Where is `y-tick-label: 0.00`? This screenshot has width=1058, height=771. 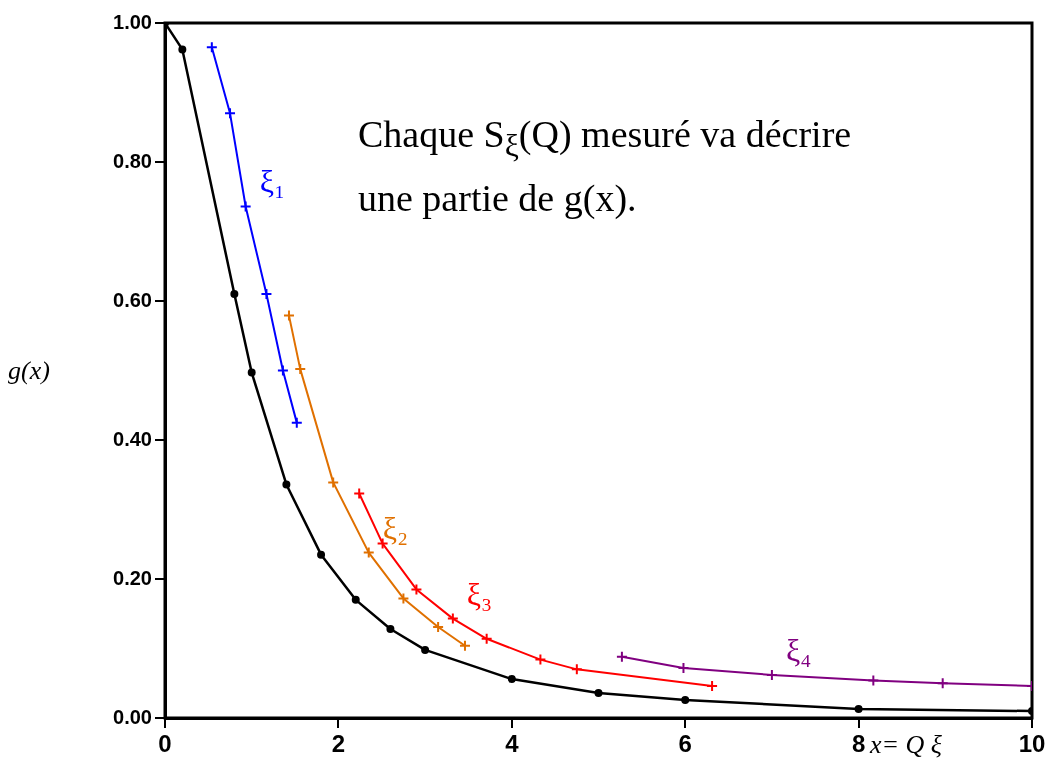
y-tick-label: 0.00 is located at coordinates (132, 716).